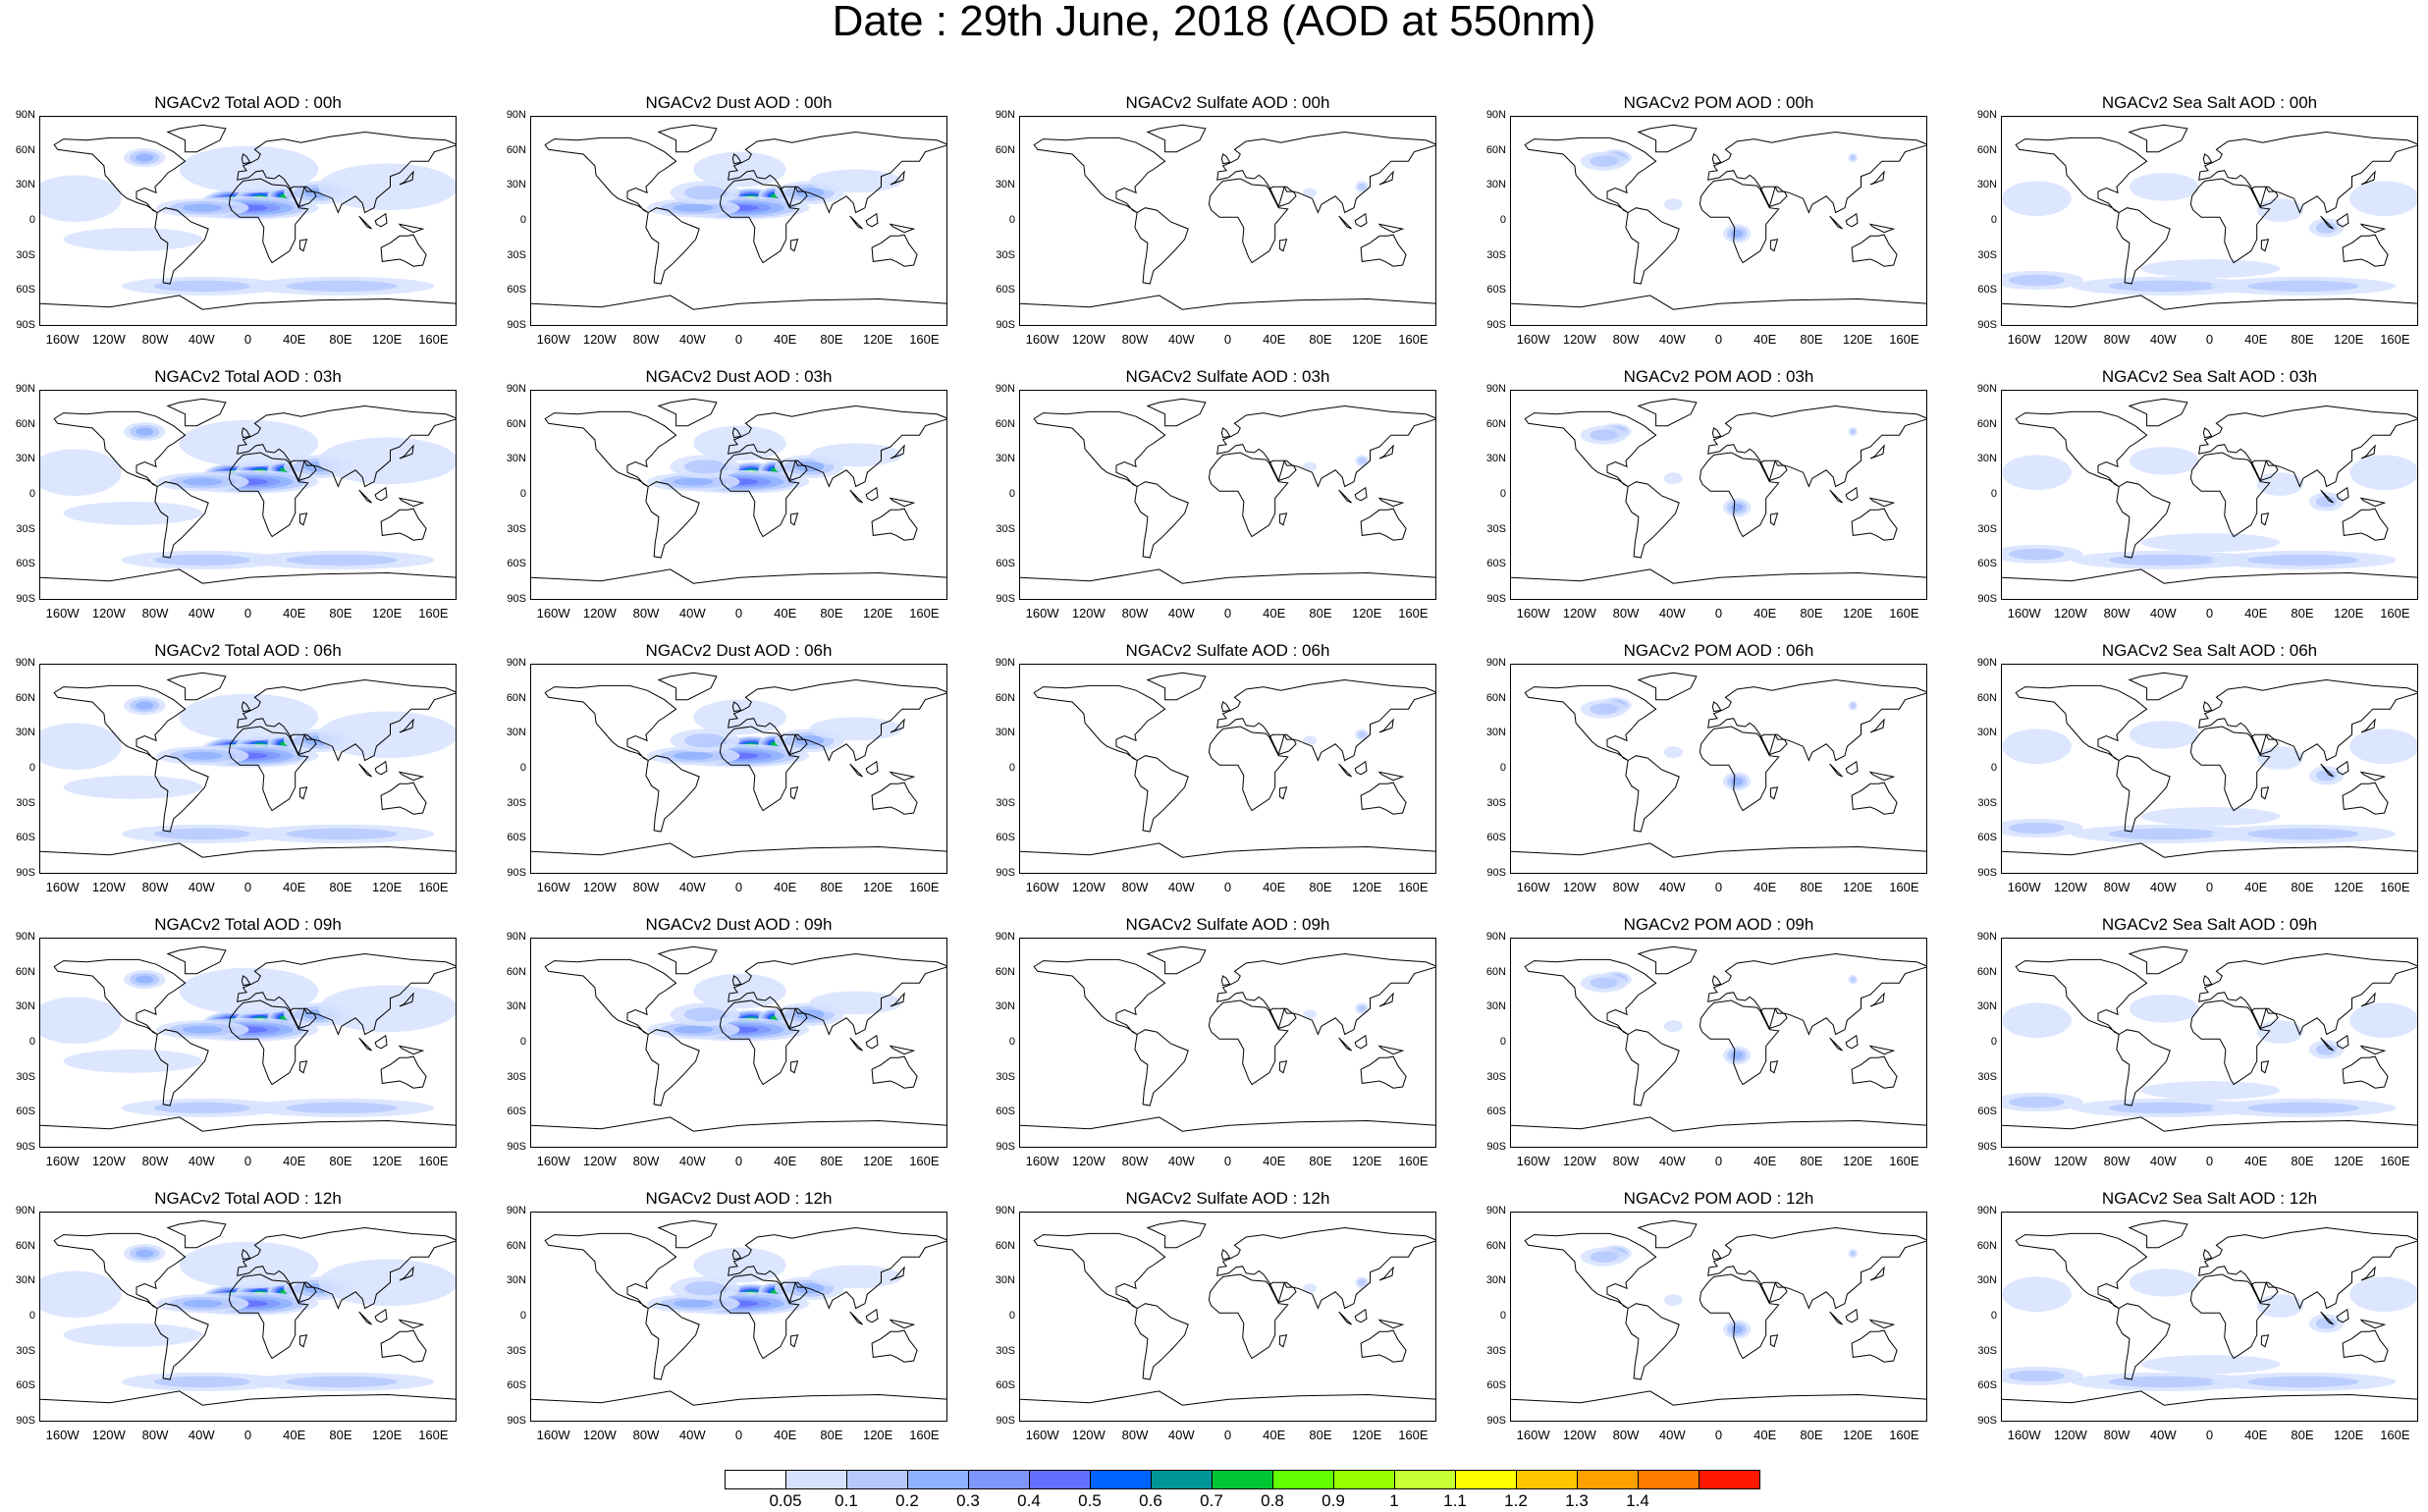 The width and height of the screenshot is (2428, 1512). Describe the element at coordinates (109, 1161) in the screenshot. I see `lon-tick-label: 120W` at that location.